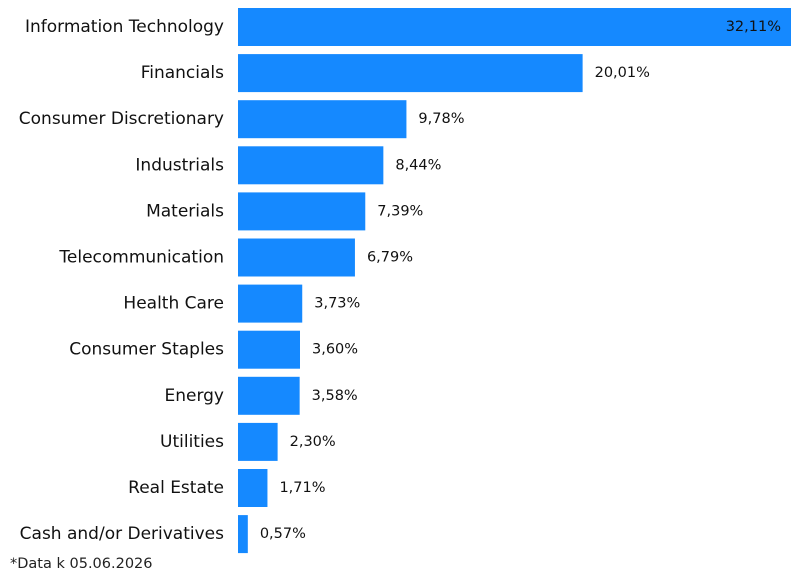 The height and width of the screenshot is (580, 800). What do you see at coordinates (335, 396) in the screenshot?
I see `value-label: 3,58%` at bounding box center [335, 396].